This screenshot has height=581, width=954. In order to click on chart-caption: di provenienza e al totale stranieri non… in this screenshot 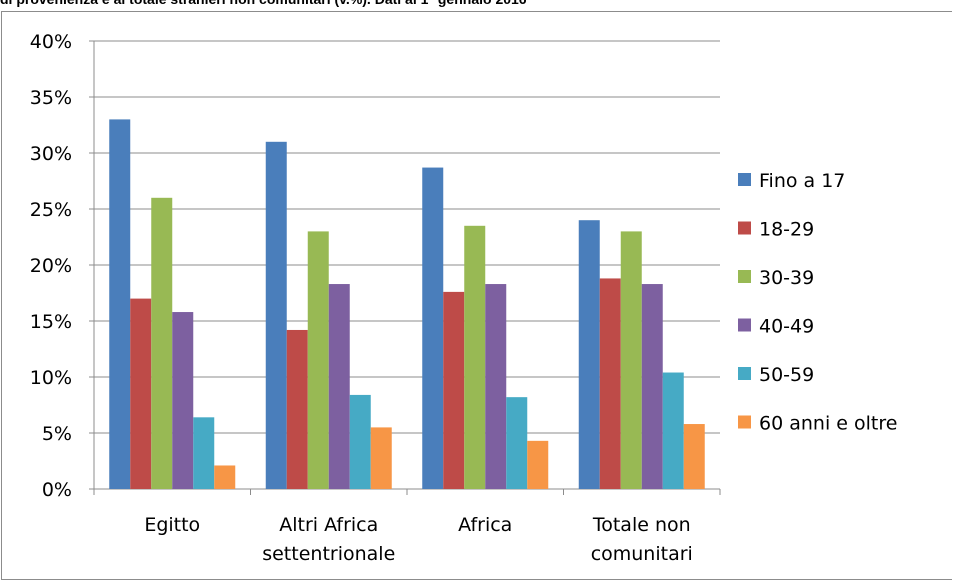, I will do `click(477, 5)`.